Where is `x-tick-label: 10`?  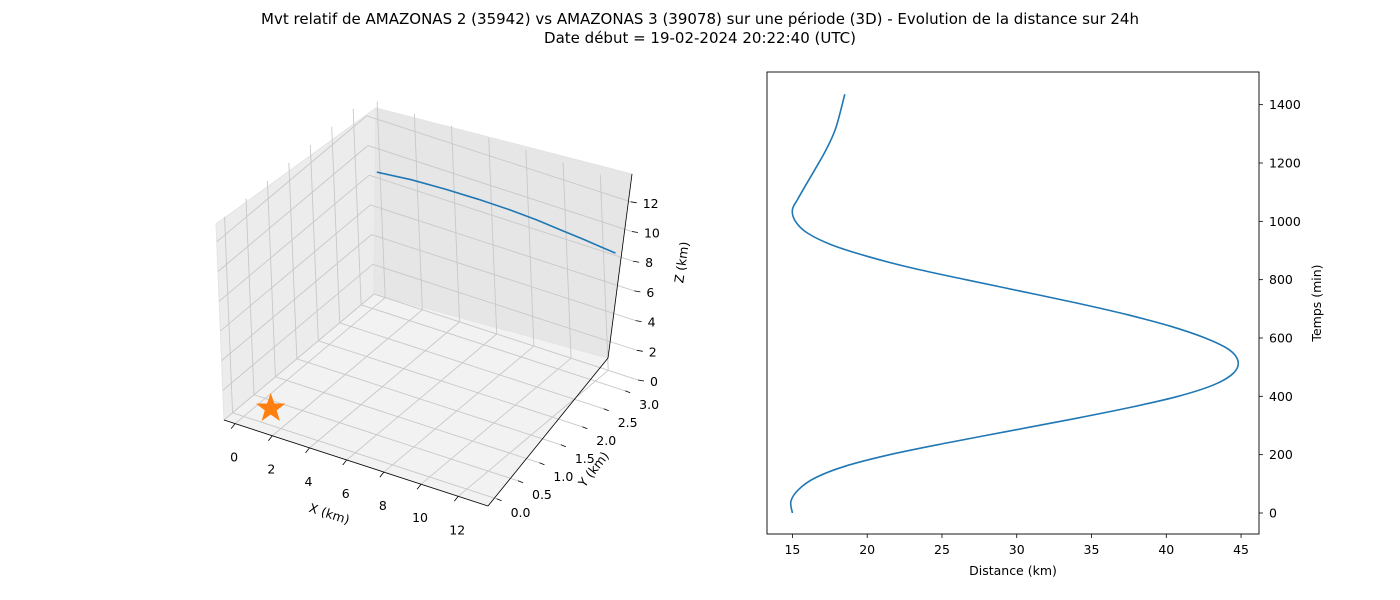 x-tick-label: 10 is located at coordinates (420, 517).